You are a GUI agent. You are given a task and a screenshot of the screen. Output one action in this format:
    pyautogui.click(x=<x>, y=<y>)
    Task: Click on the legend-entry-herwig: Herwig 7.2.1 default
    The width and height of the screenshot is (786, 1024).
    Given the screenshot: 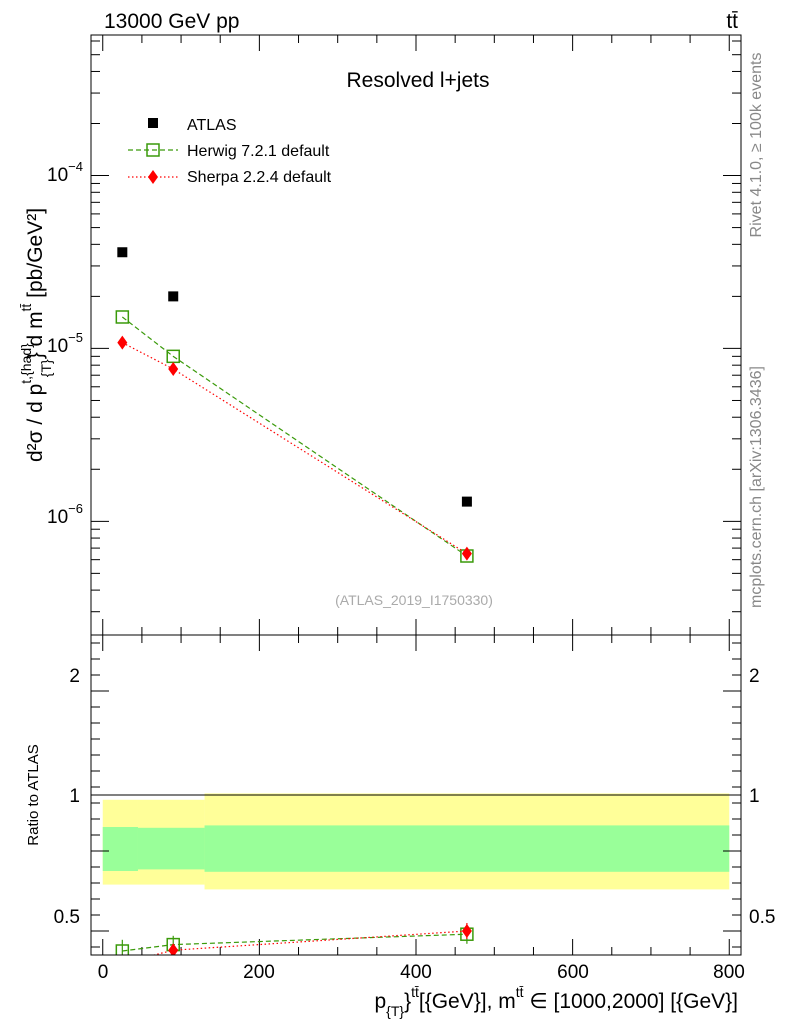 What is the action you would take?
    pyautogui.click(x=229, y=151)
    